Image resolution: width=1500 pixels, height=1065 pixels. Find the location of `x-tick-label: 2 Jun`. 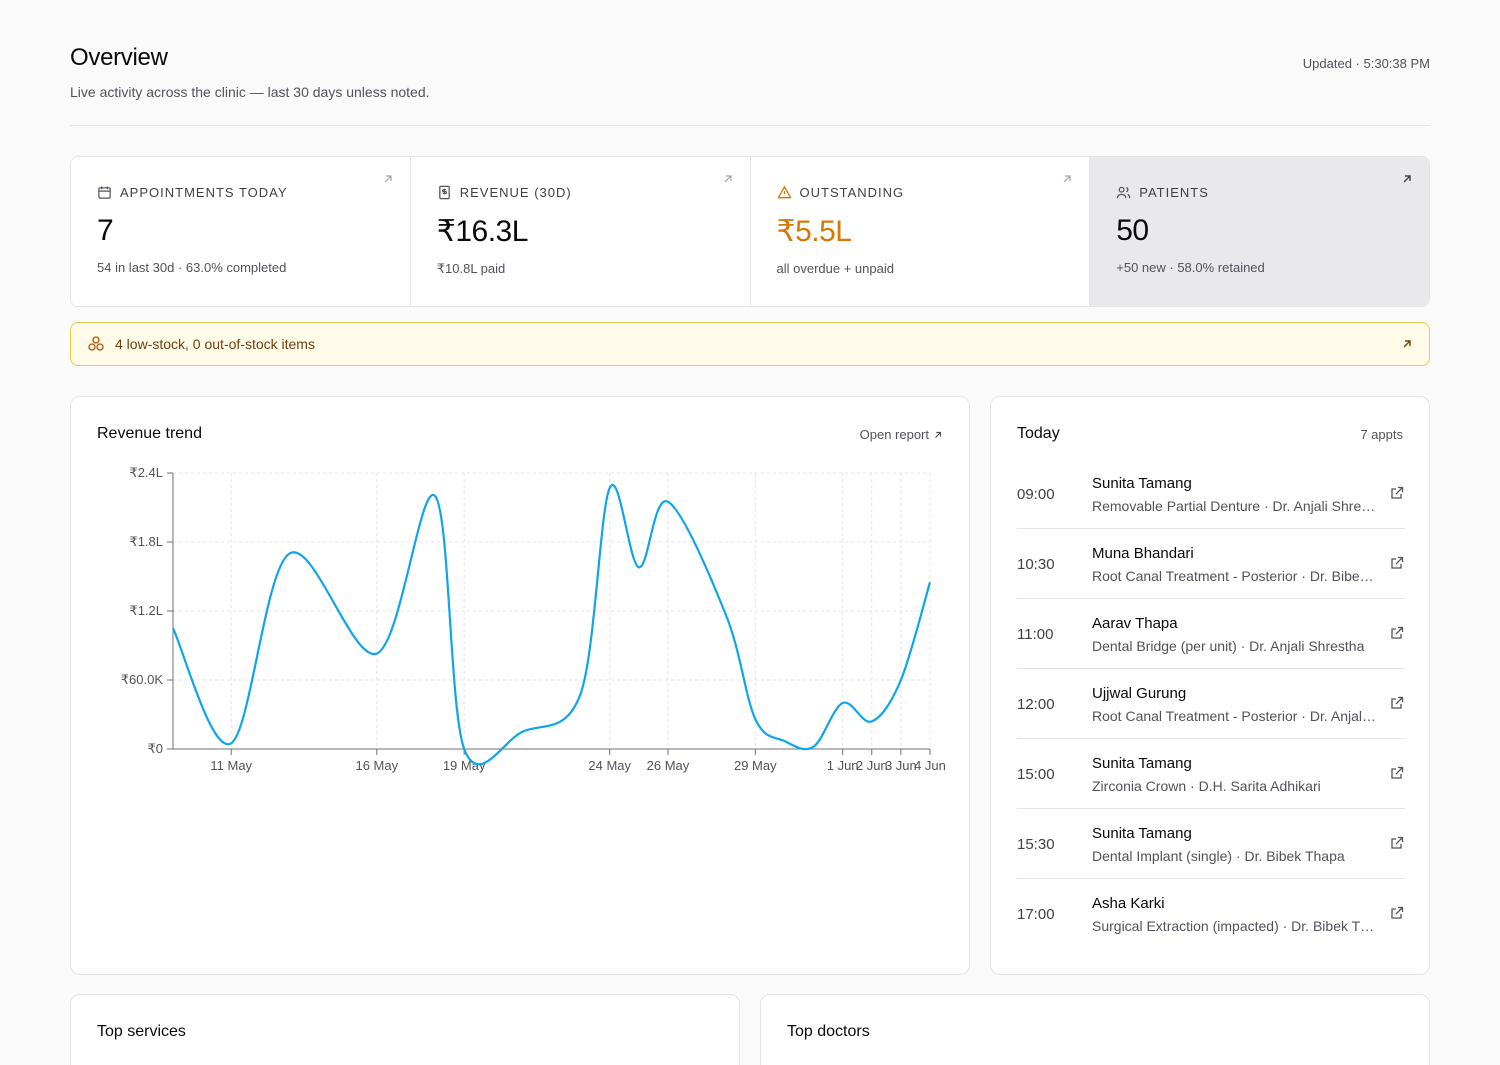

x-tick-label: 2 Jun is located at coordinates (872, 765).